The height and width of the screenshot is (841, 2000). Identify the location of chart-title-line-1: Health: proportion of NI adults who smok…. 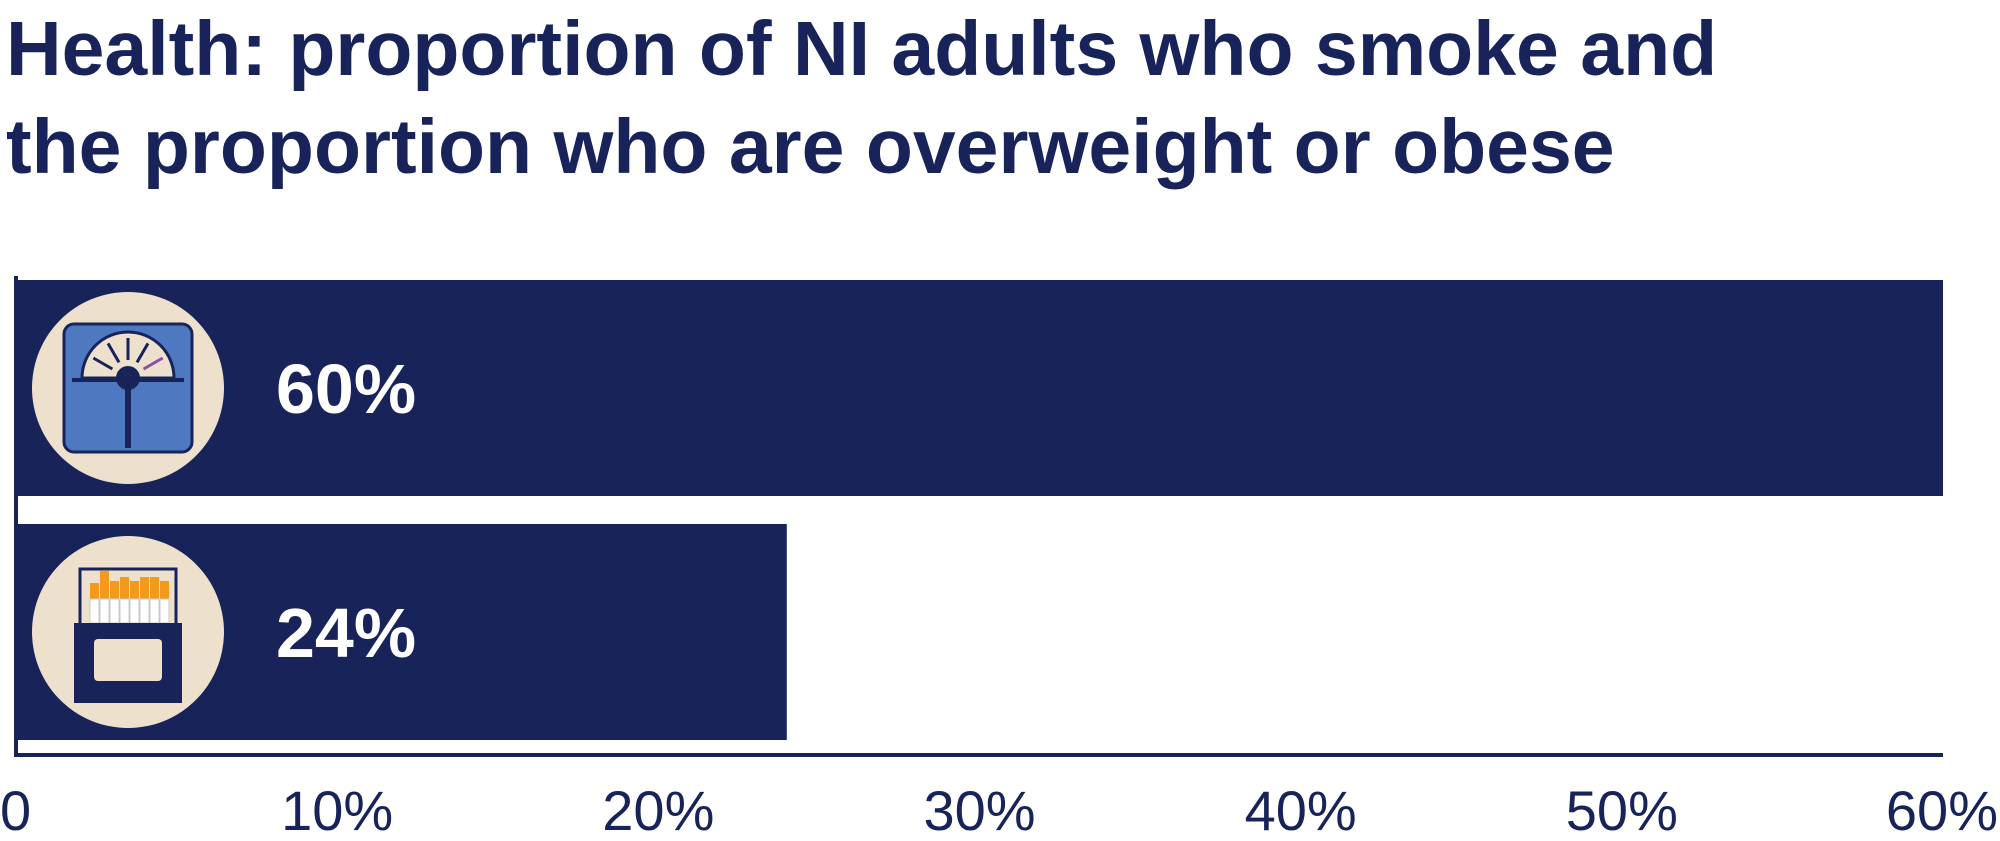
(862, 49).